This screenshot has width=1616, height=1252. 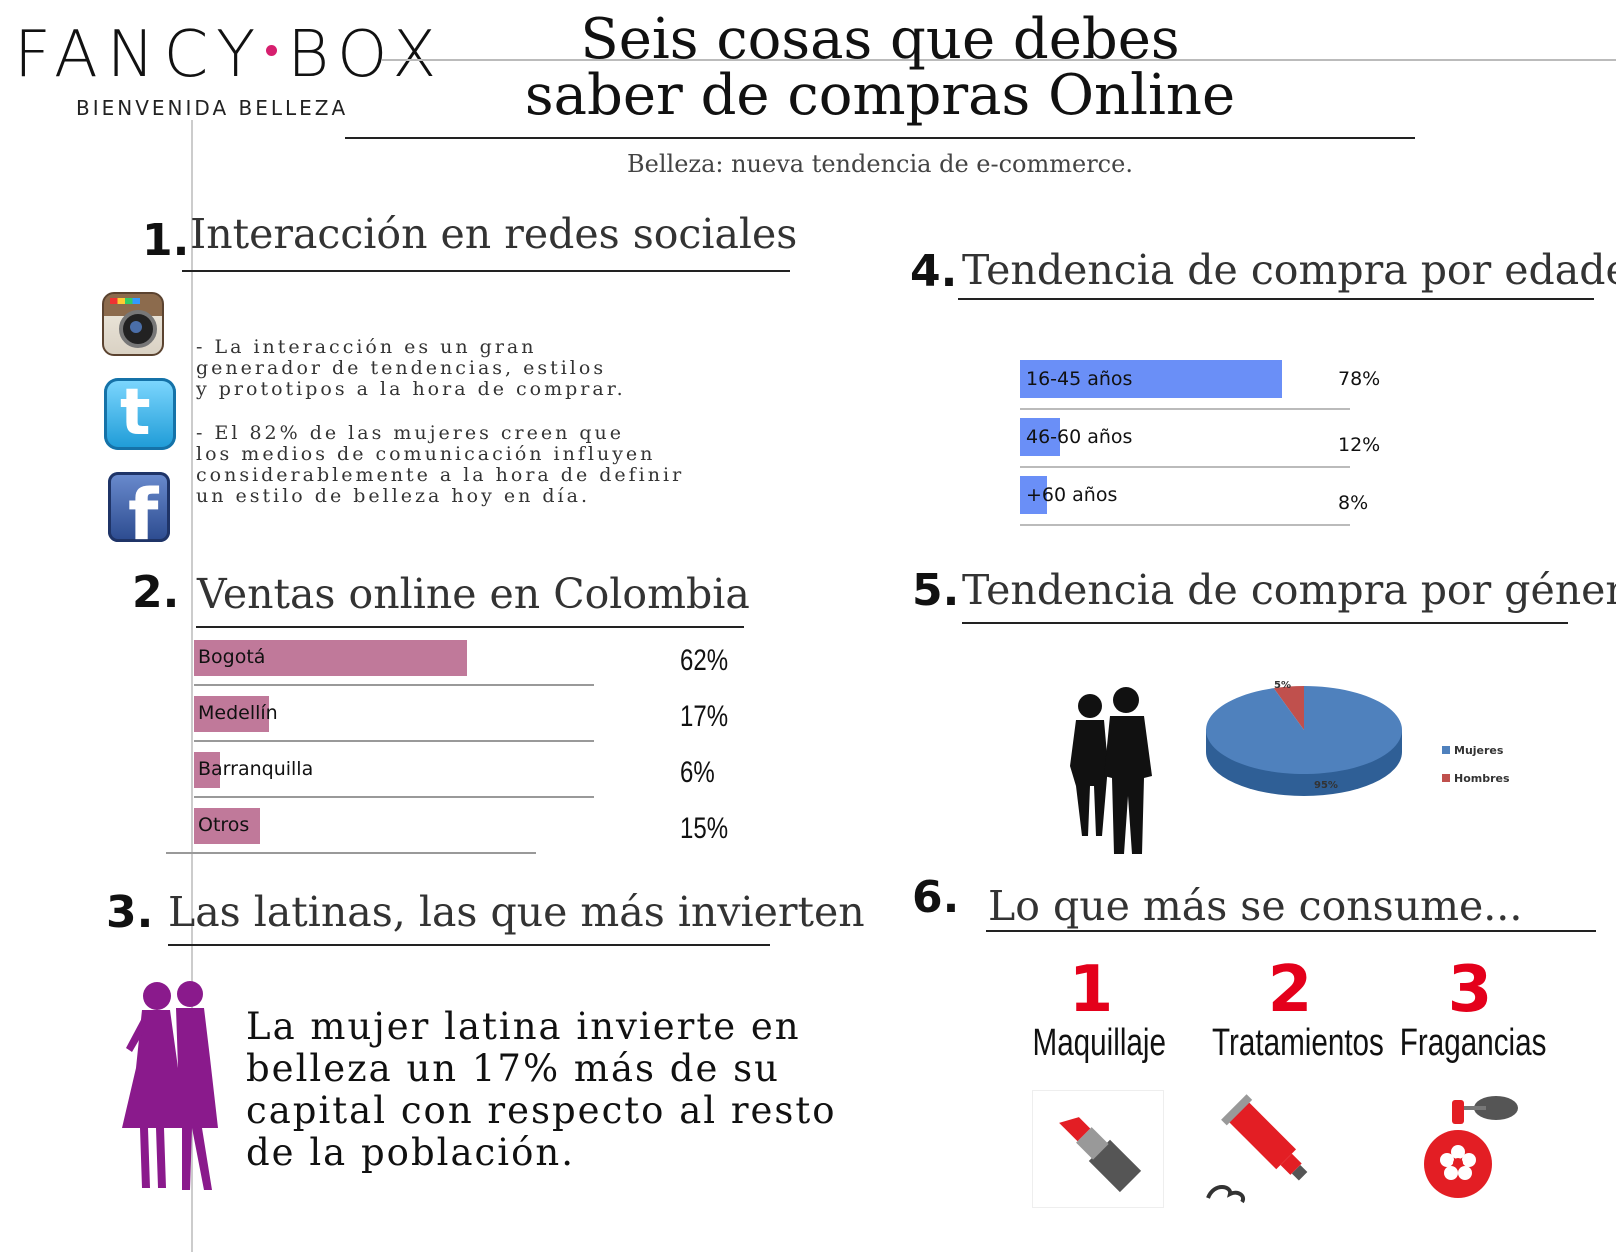 What do you see at coordinates (366, 55) in the screenshot?
I see `brand-name-right: BOX` at bounding box center [366, 55].